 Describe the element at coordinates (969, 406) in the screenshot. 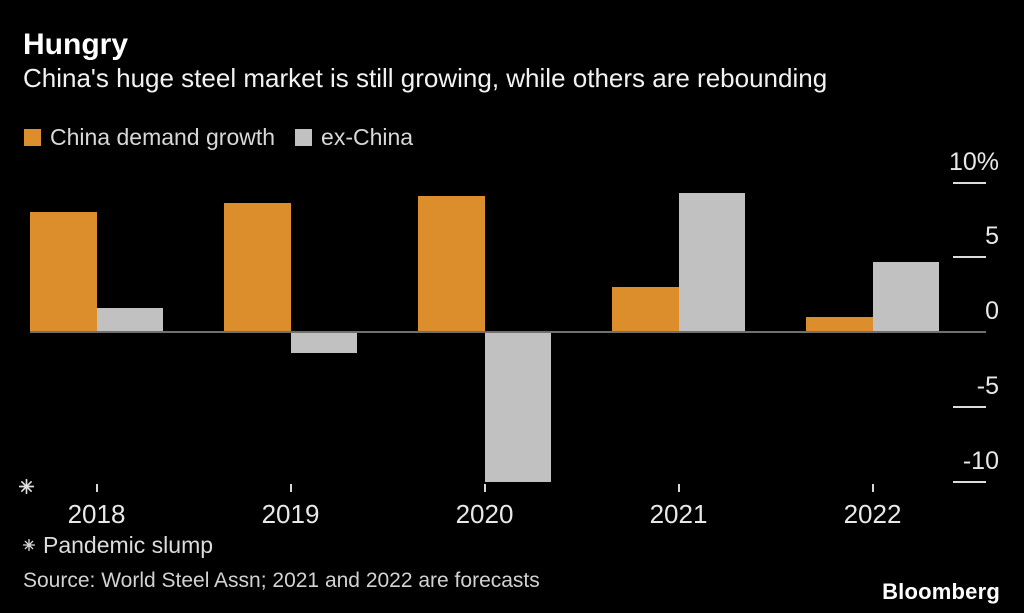

I see `y-axis-tick--5` at that location.